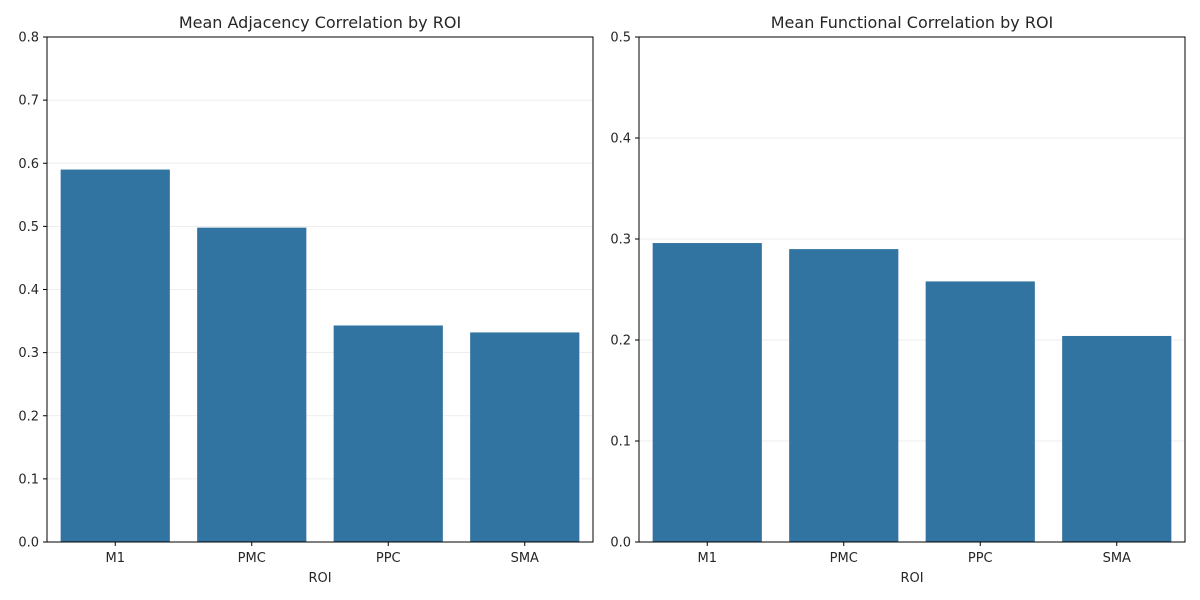  I want to click on y-tick-label: 0.7, so click(28, 101).